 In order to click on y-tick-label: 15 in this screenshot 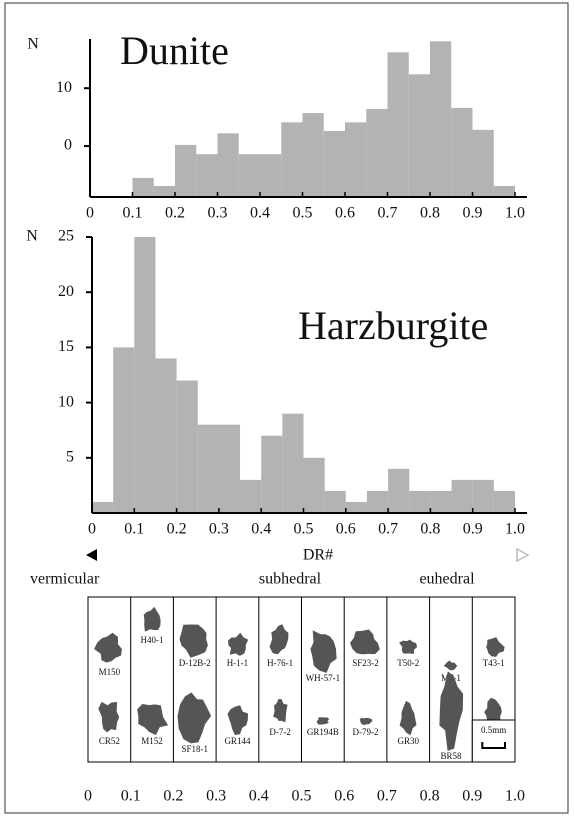, I will do `click(66, 346)`.